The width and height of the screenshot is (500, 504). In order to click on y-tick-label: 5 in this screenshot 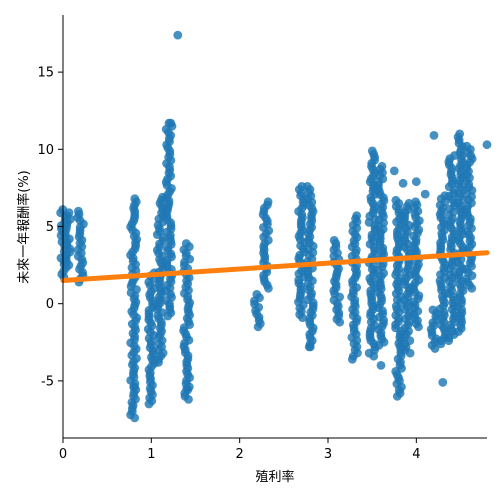, I will do `click(50, 227)`.